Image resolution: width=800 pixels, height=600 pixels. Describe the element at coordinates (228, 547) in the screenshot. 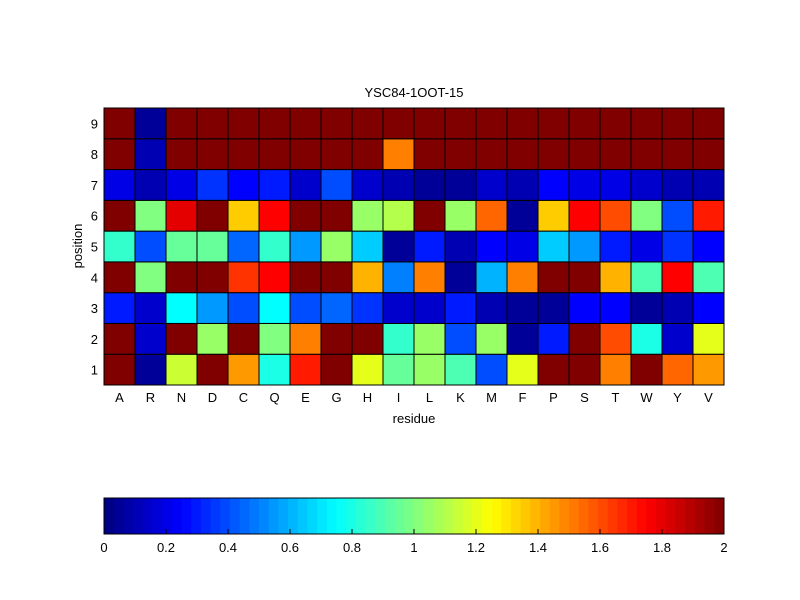

I see `colorbar-tick-label: 0.4` at that location.